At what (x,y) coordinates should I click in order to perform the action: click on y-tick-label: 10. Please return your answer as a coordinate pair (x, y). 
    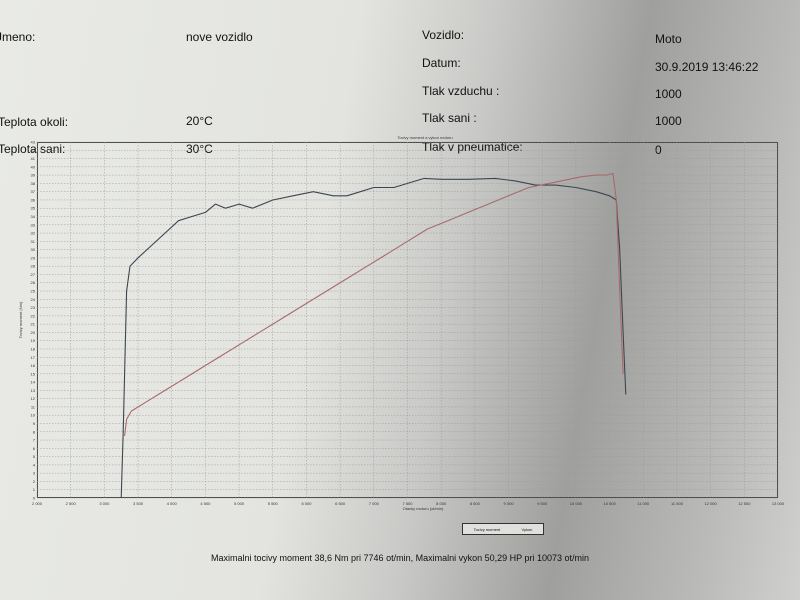
    Looking at the image, I should click on (33, 415).